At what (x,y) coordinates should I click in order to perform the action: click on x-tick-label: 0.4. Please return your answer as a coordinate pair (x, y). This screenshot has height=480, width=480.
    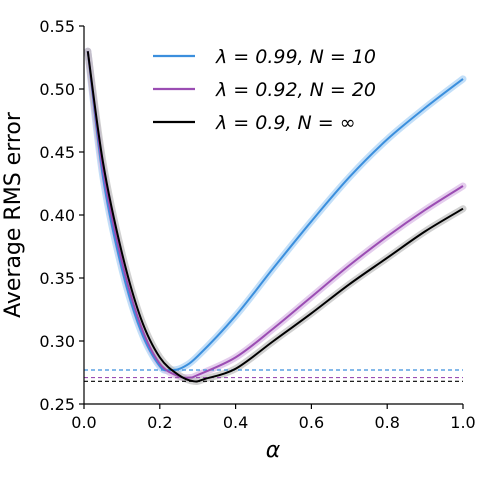
    Looking at the image, I should click on (235, 422).